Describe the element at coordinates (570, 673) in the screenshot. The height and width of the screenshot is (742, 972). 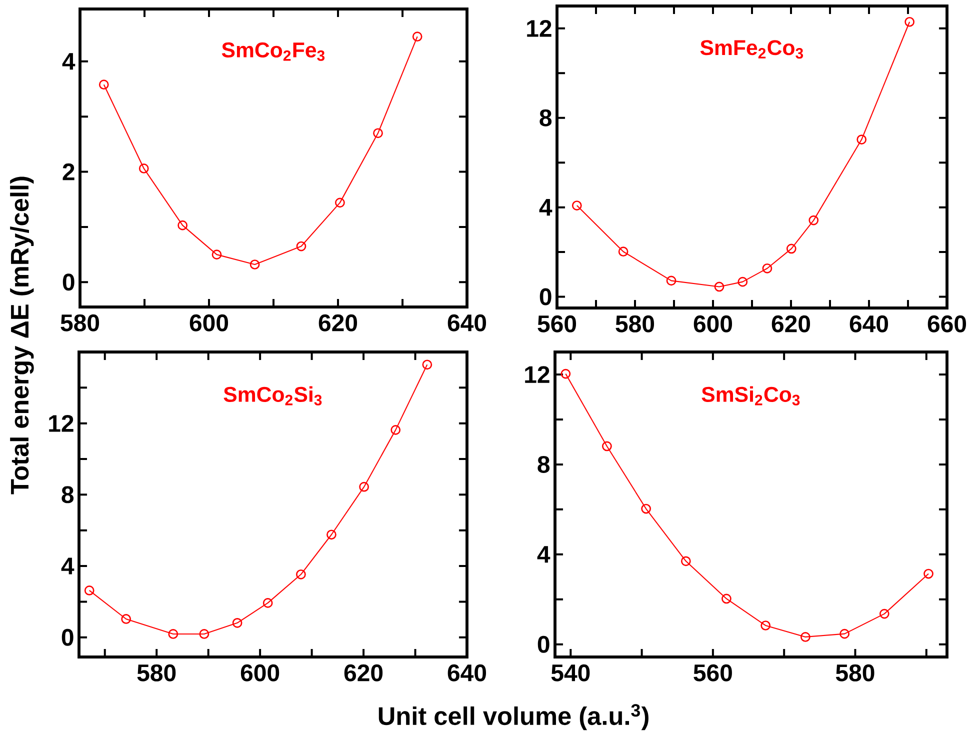
I see `x-tick-label: 540` at that location.